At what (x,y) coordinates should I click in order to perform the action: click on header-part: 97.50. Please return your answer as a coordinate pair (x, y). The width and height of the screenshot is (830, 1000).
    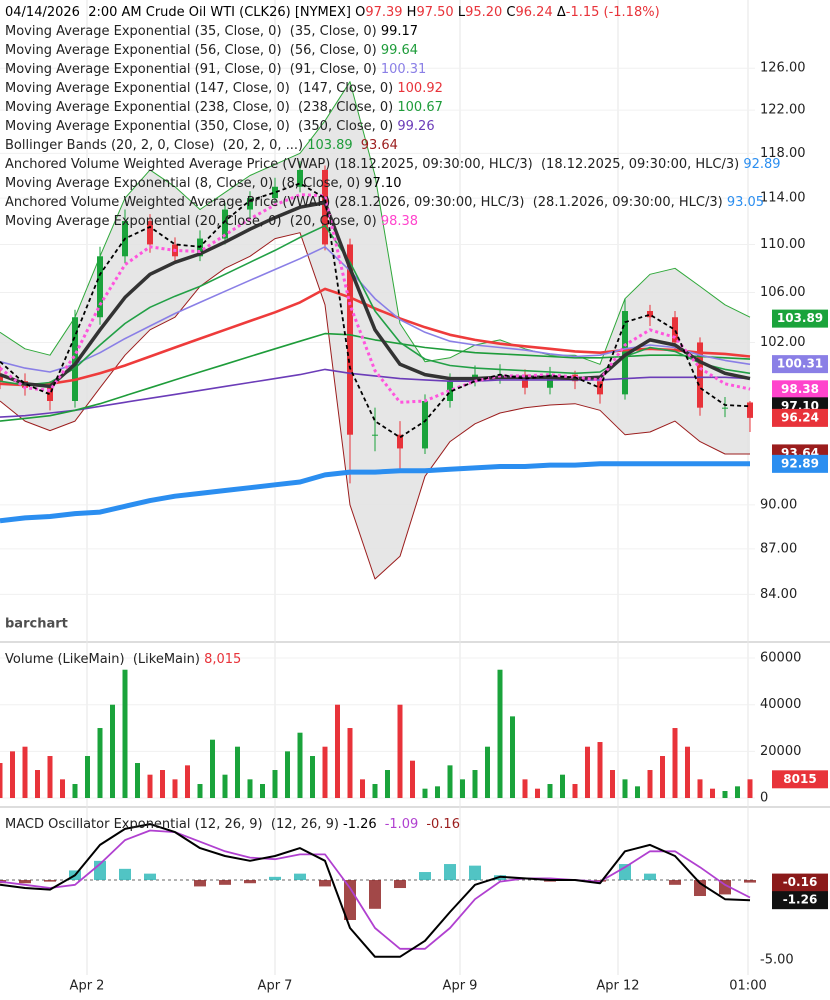
    Looking at the image, I should click on (434, 12).